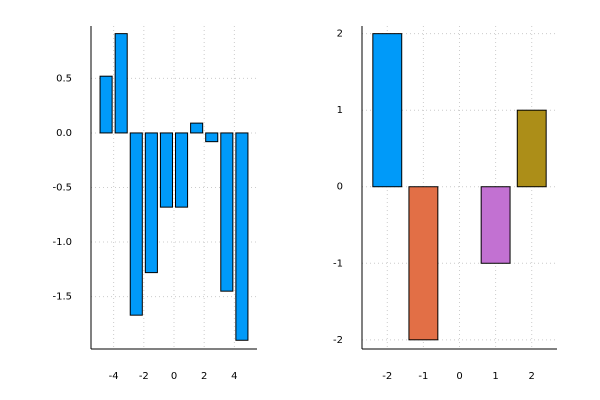  I want to click on y-tick-label: 0.5, so click(64, 78).